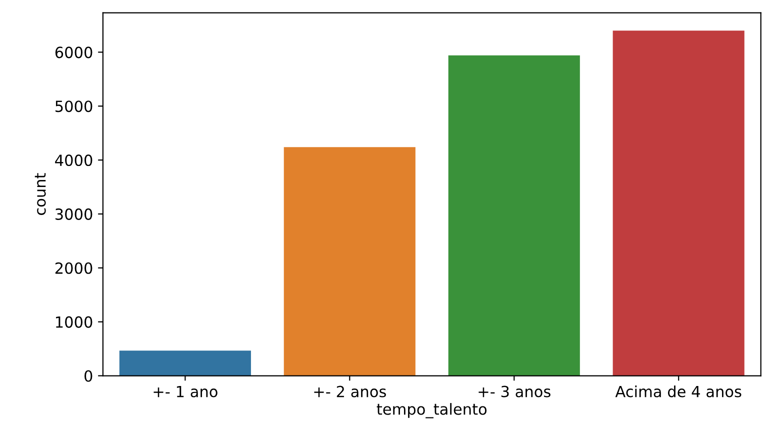 The width and height of the screenshot is (774, 427). What do you see at coordinates (74, 322) in the screenshot?
I see `y-tick-label: 1000` at bounding box center [74, 322].